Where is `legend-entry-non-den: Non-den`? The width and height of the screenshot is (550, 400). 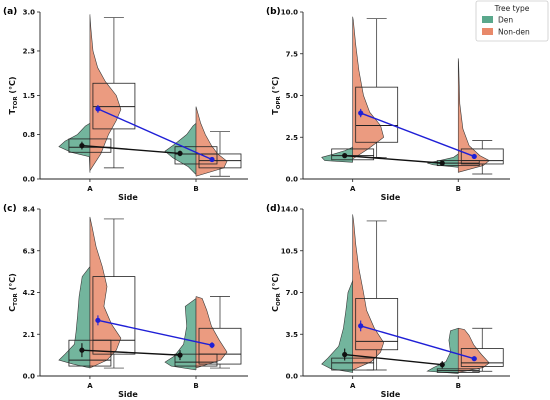
legend-entry-non-den: Non-den is located at coordinates (514, 32).